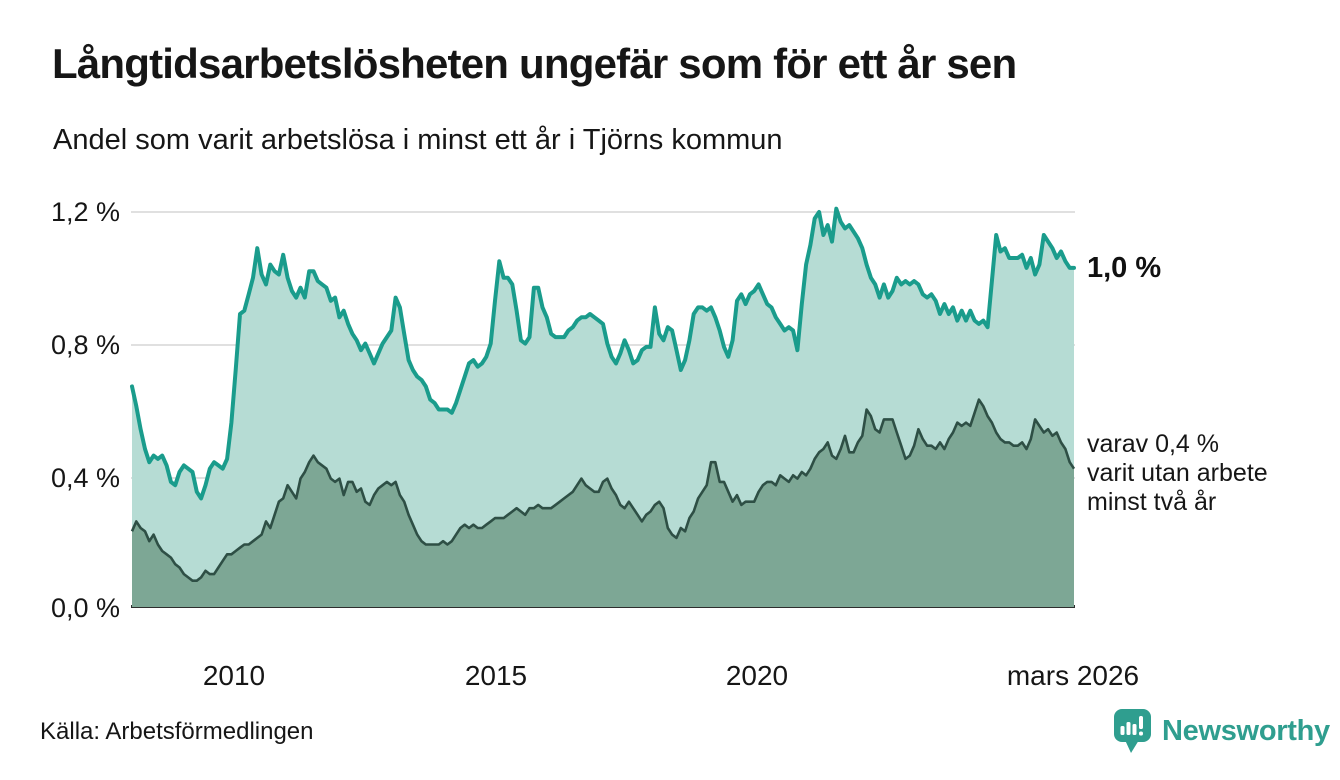 Image resolution: width=1340 pixels, height=780 pixels. Describe the element at coordinates (1124, 268) in the screenshot. I see `last-value-label-long-term: 1,0 %` at that location.